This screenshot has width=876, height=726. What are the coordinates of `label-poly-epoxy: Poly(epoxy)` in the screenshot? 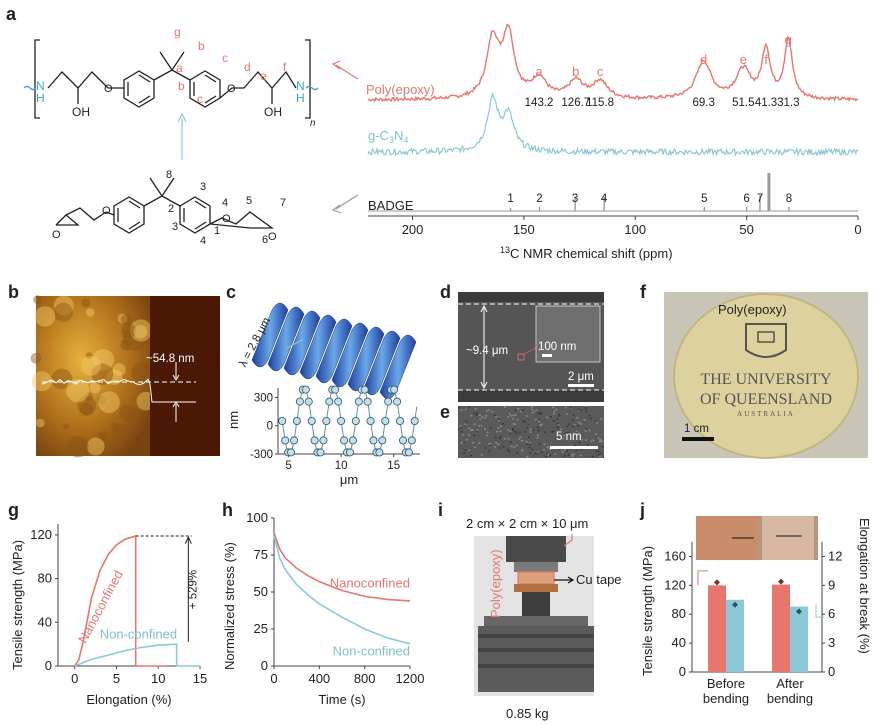 It's located at (400, 89).